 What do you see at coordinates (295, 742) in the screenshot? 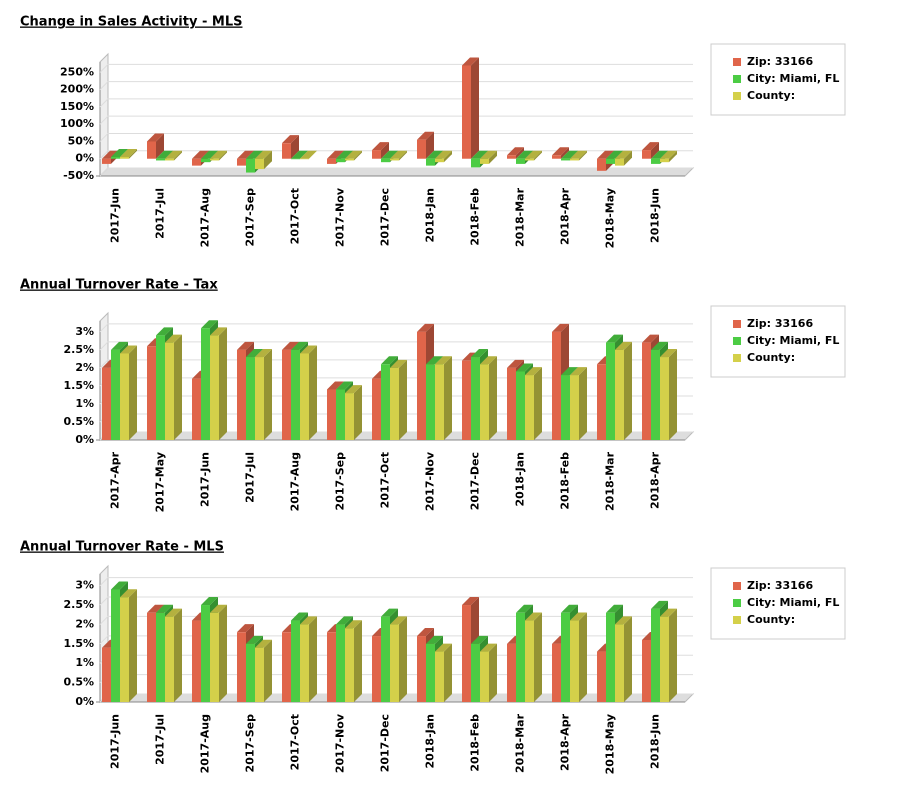
I see `x-tick-label: 2017-Oct` at bounding box center [295, 742].